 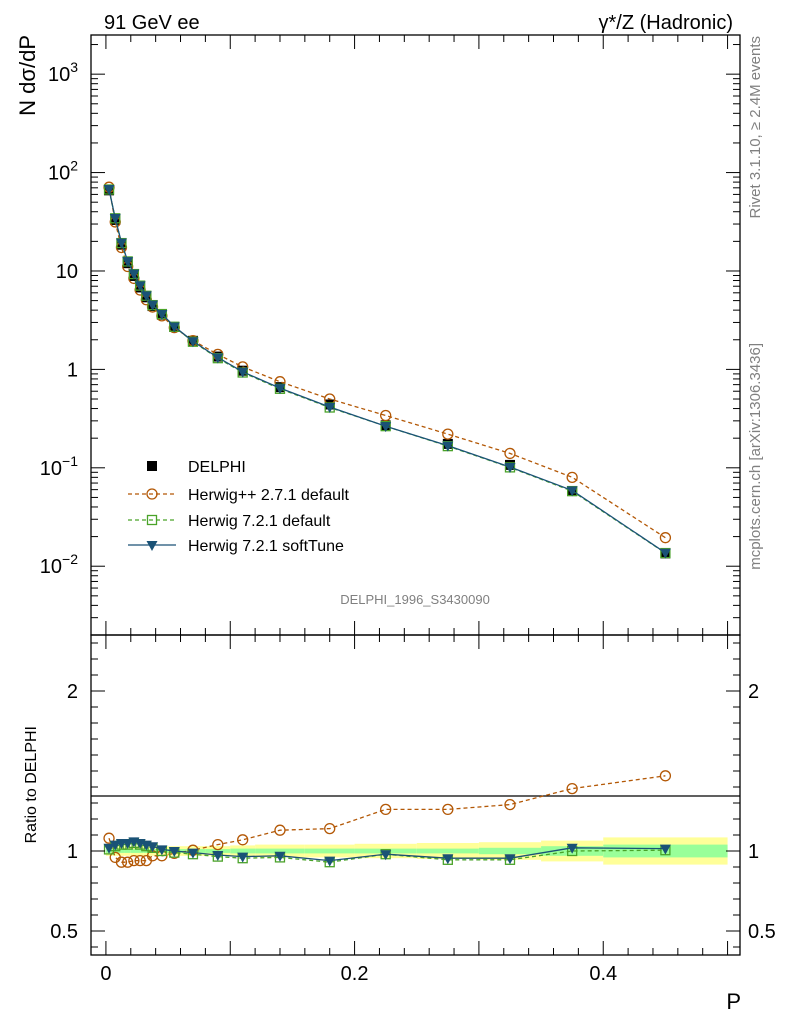 I want to click on xtick-label: 0.2, so click(x=355, y=974).